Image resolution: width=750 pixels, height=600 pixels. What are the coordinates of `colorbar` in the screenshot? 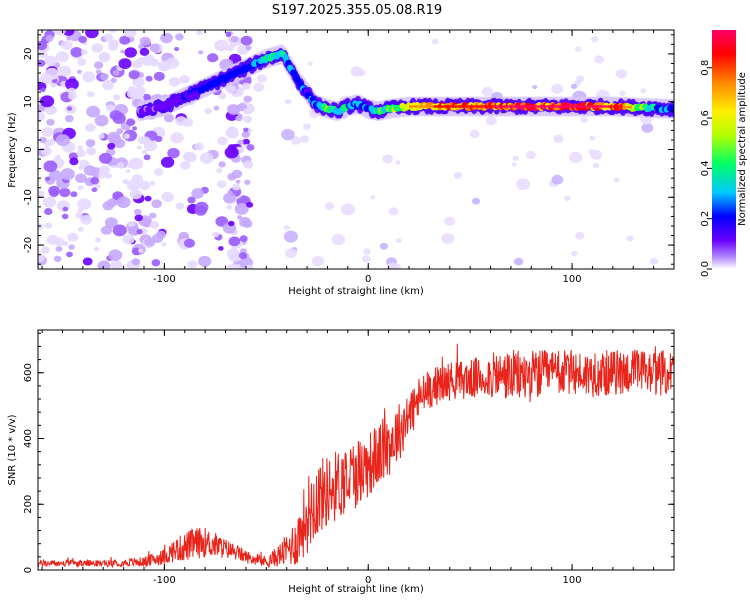 It's located at (724, 149).